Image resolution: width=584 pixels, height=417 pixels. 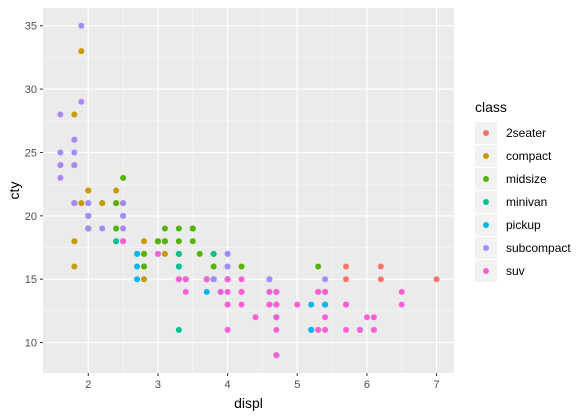 I want to click on y-tick-label: 35, so click(x=31, y=27).